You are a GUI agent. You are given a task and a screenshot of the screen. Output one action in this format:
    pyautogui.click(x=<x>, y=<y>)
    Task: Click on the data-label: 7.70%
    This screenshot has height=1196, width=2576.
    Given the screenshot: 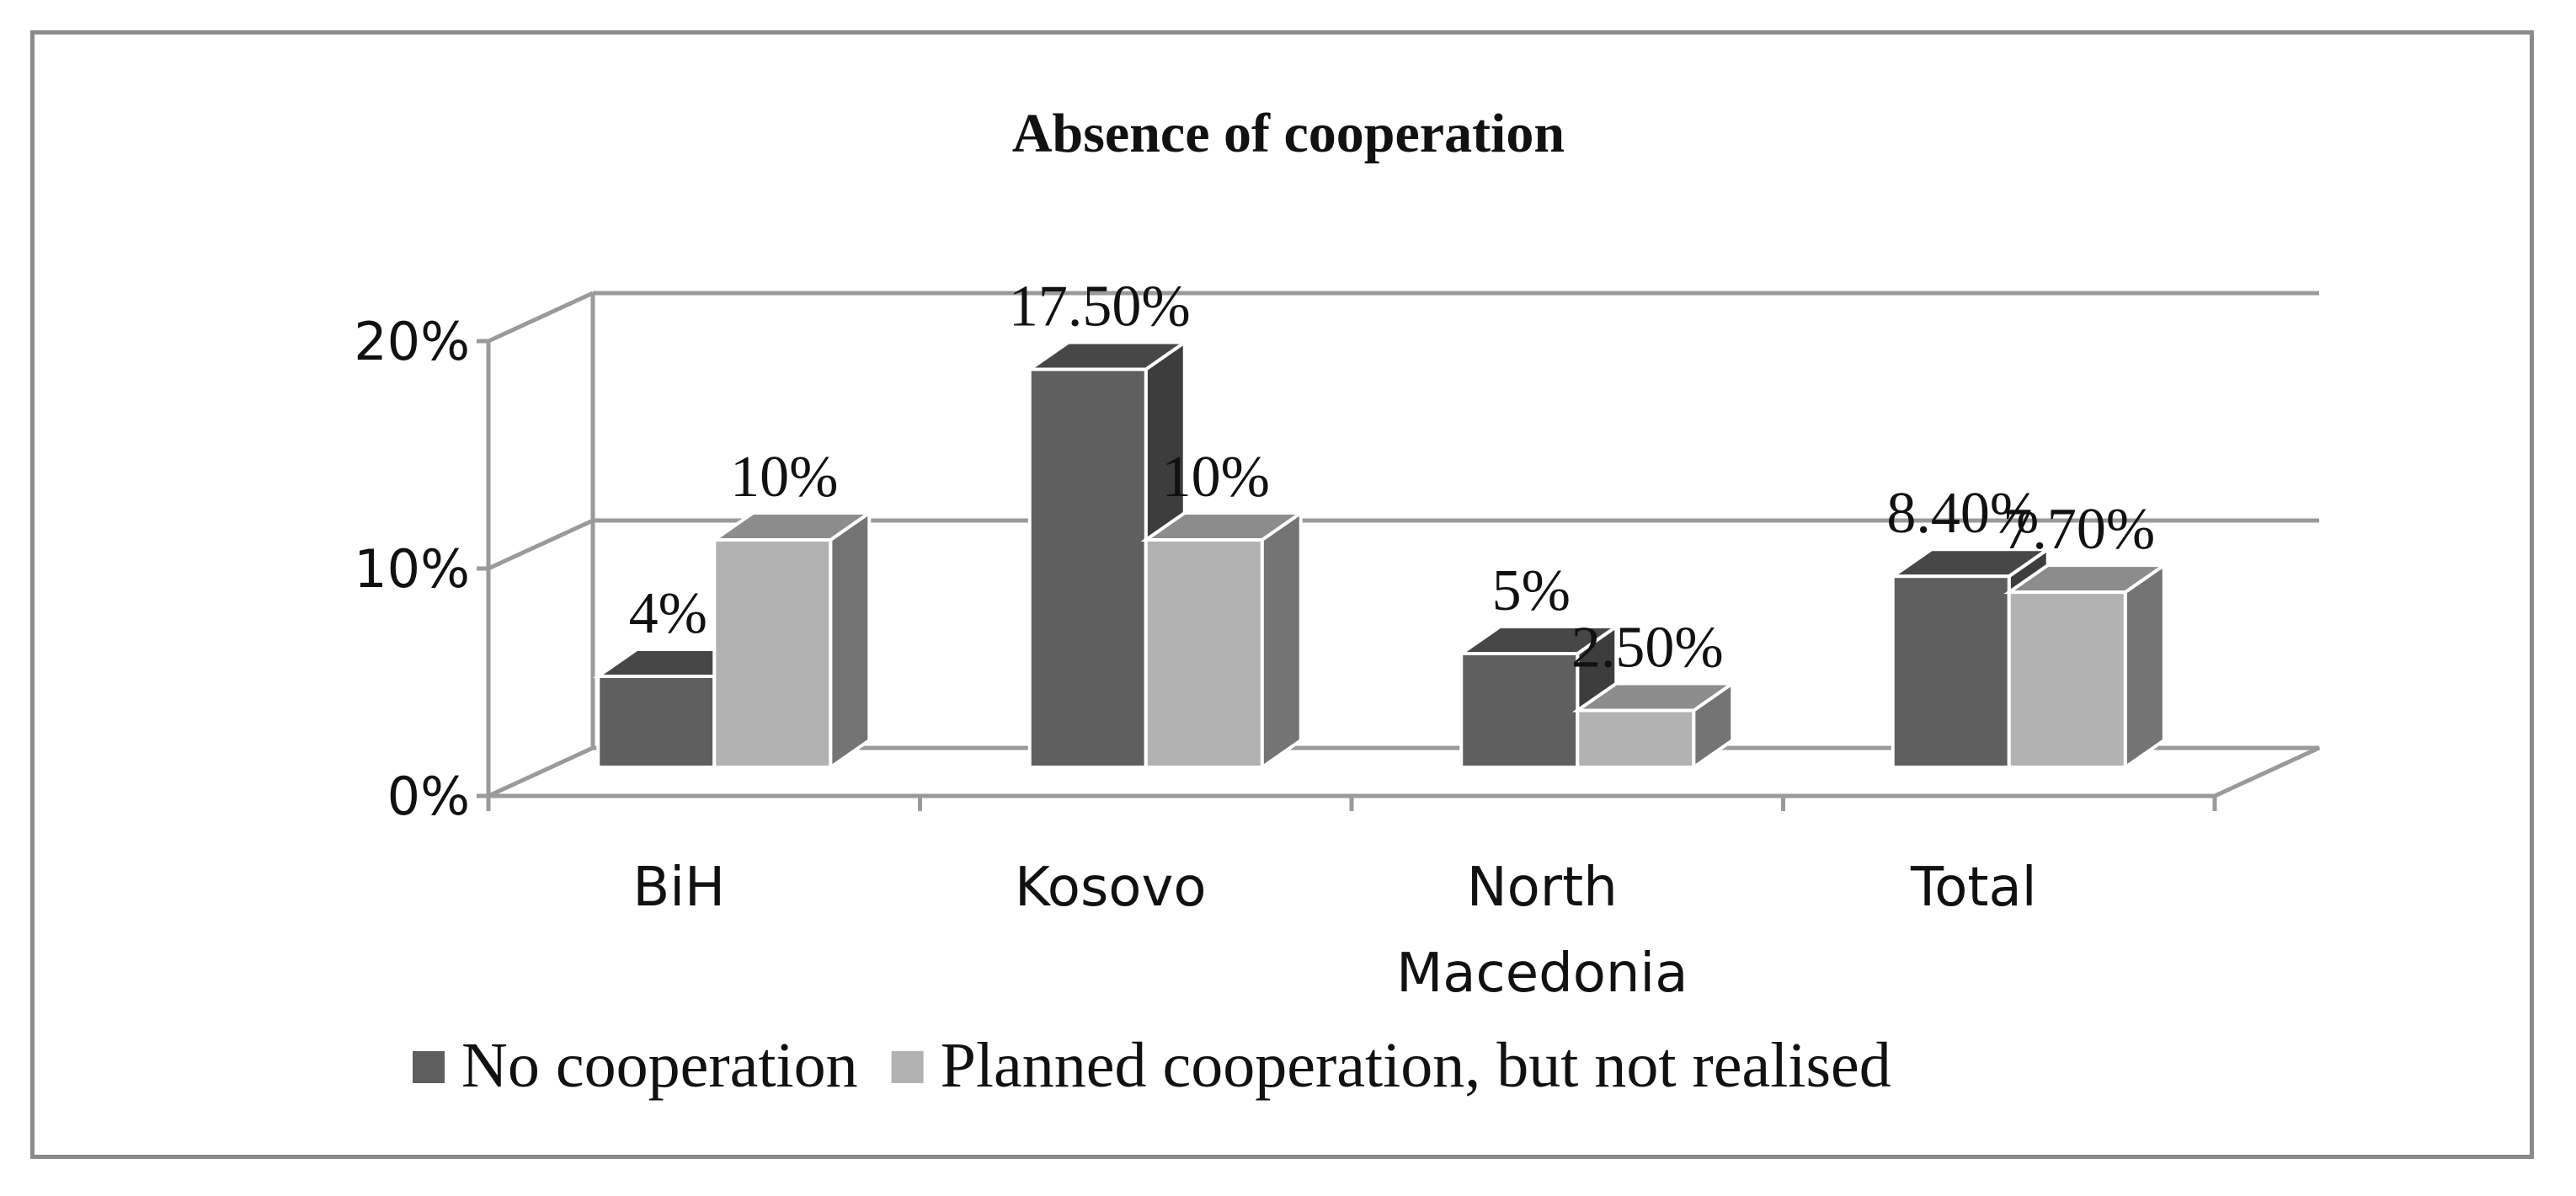 What is the action you would take?
    pyautogui.click(x=2079, y=529)
    